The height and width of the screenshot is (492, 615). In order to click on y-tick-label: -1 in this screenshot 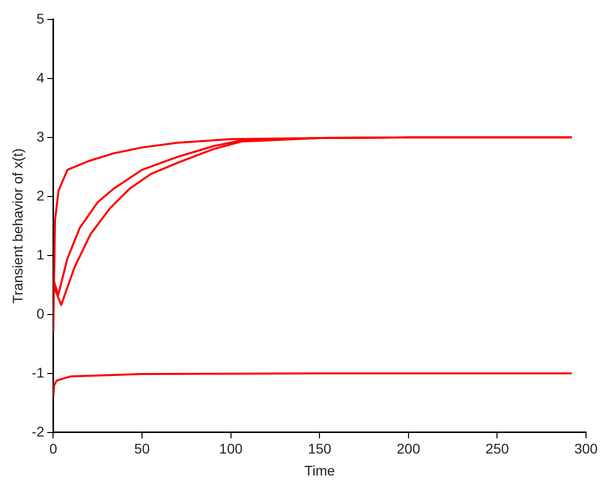, I will do `click(38, 372)`.